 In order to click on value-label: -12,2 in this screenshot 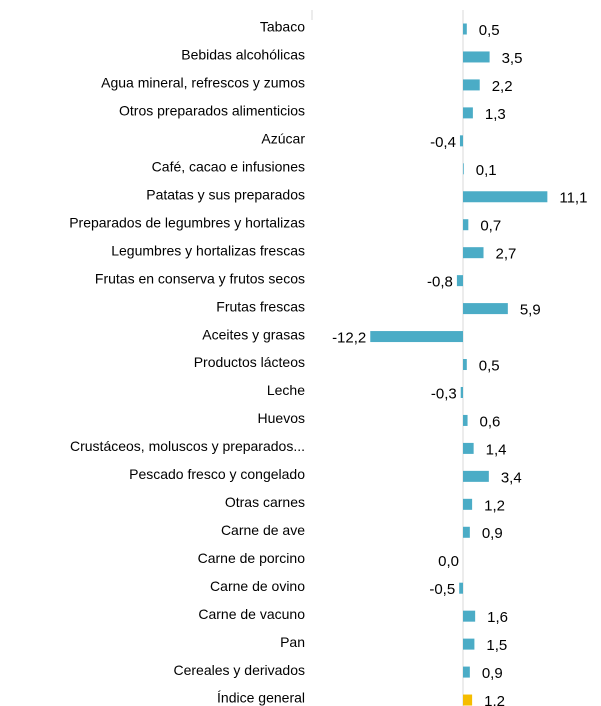, I will do `click(349, 338)`.